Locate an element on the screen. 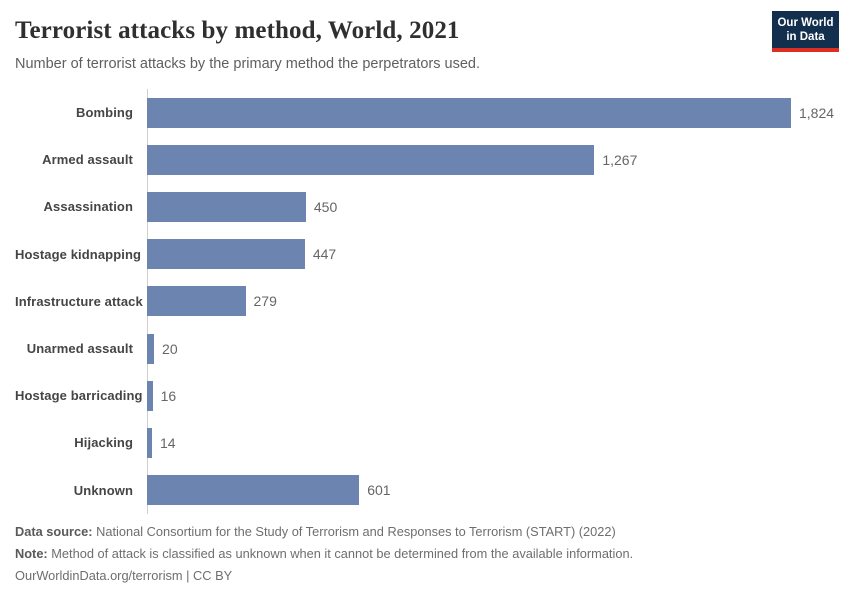  category-label: Hostage kidnapping is located at coordinates (78, 254).